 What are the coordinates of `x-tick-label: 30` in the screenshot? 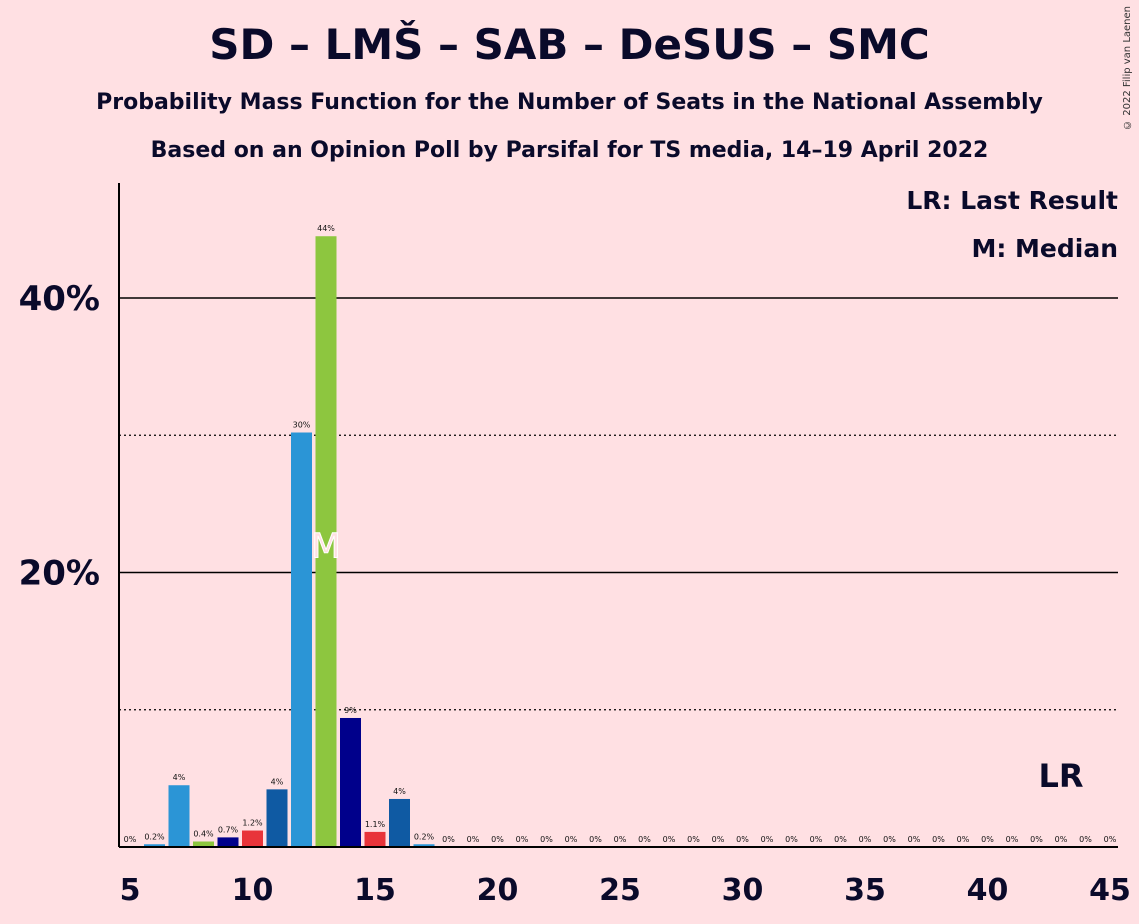 It's located at (743, 890).